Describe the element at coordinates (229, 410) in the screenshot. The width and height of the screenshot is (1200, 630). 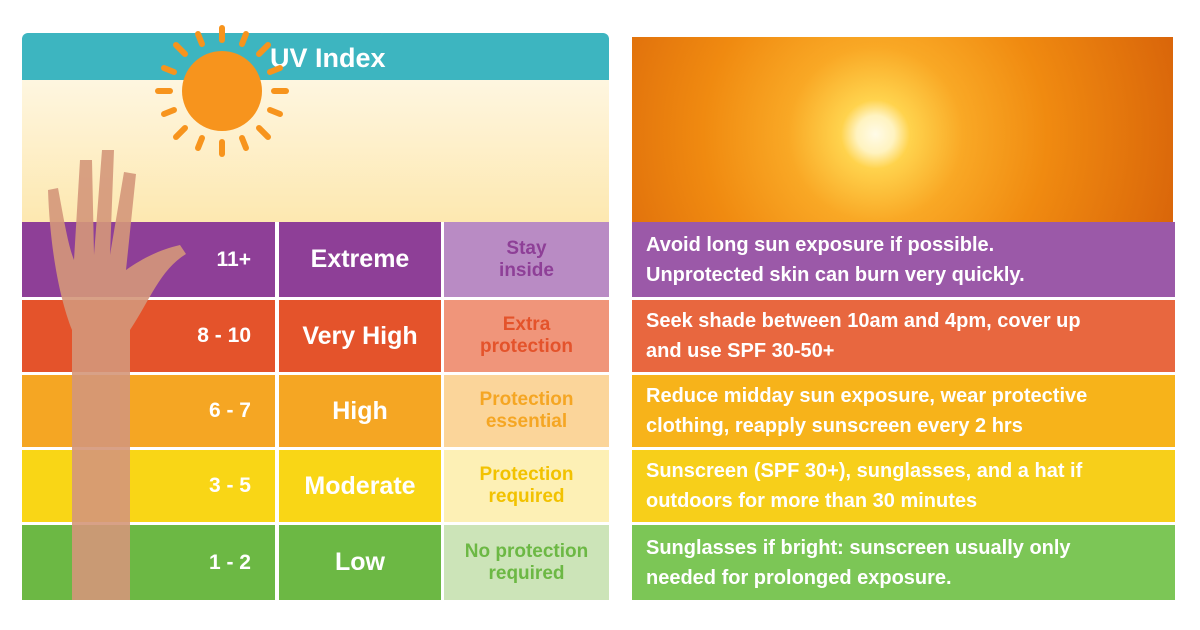
I see `range-text: 6 - 7` at that location.